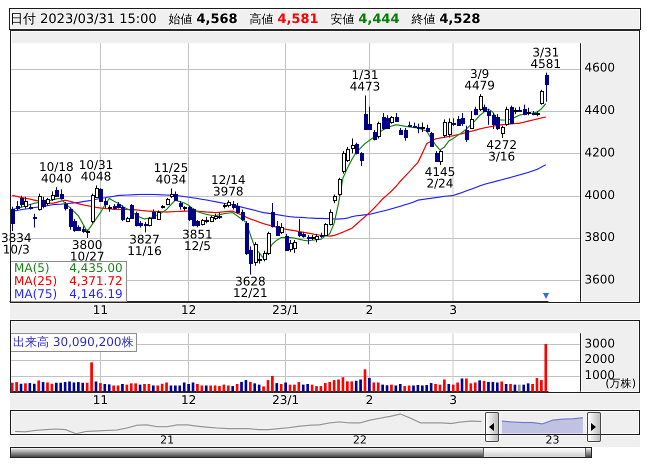  Describe the element at coordinates (553, 439) in the screenshot. I see `x-tick-label: 23` at that location.